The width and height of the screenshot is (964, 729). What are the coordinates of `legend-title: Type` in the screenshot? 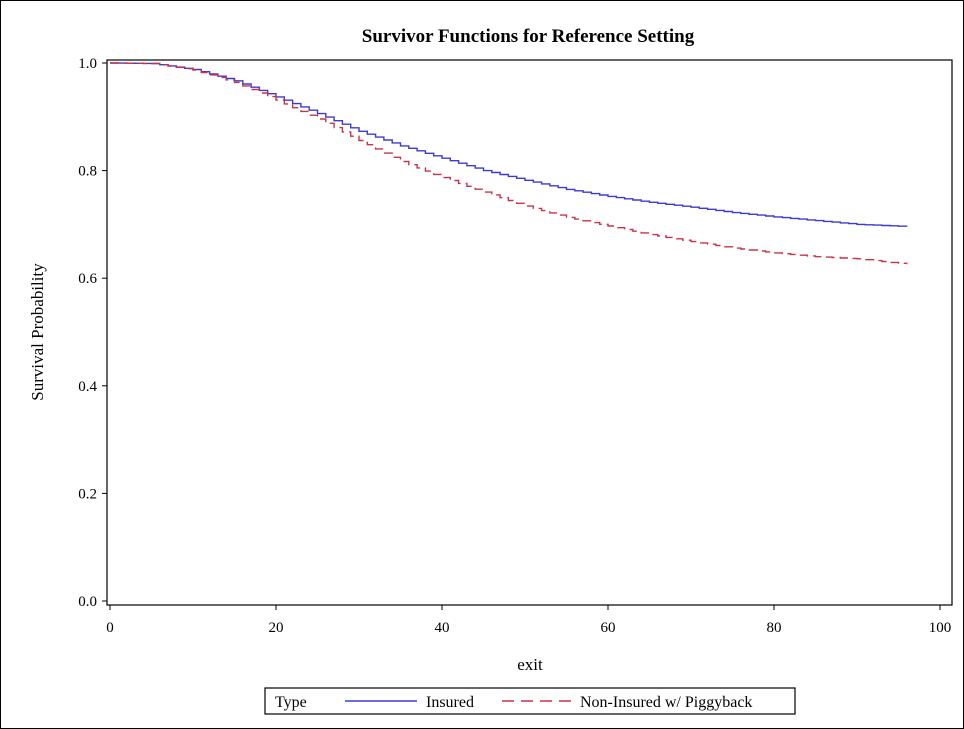 It's located at (291, 702).